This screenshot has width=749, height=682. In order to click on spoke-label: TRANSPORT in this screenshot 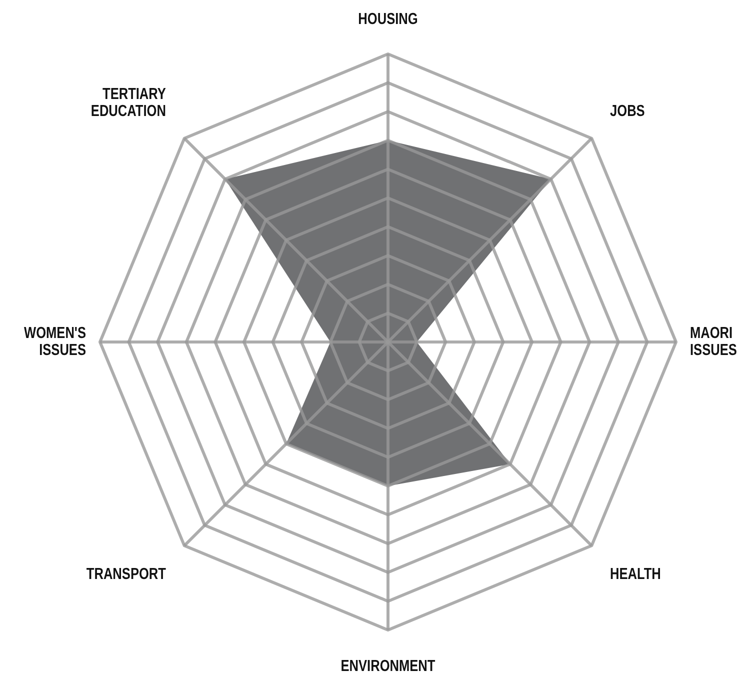, I will do `click(126, 575)`.